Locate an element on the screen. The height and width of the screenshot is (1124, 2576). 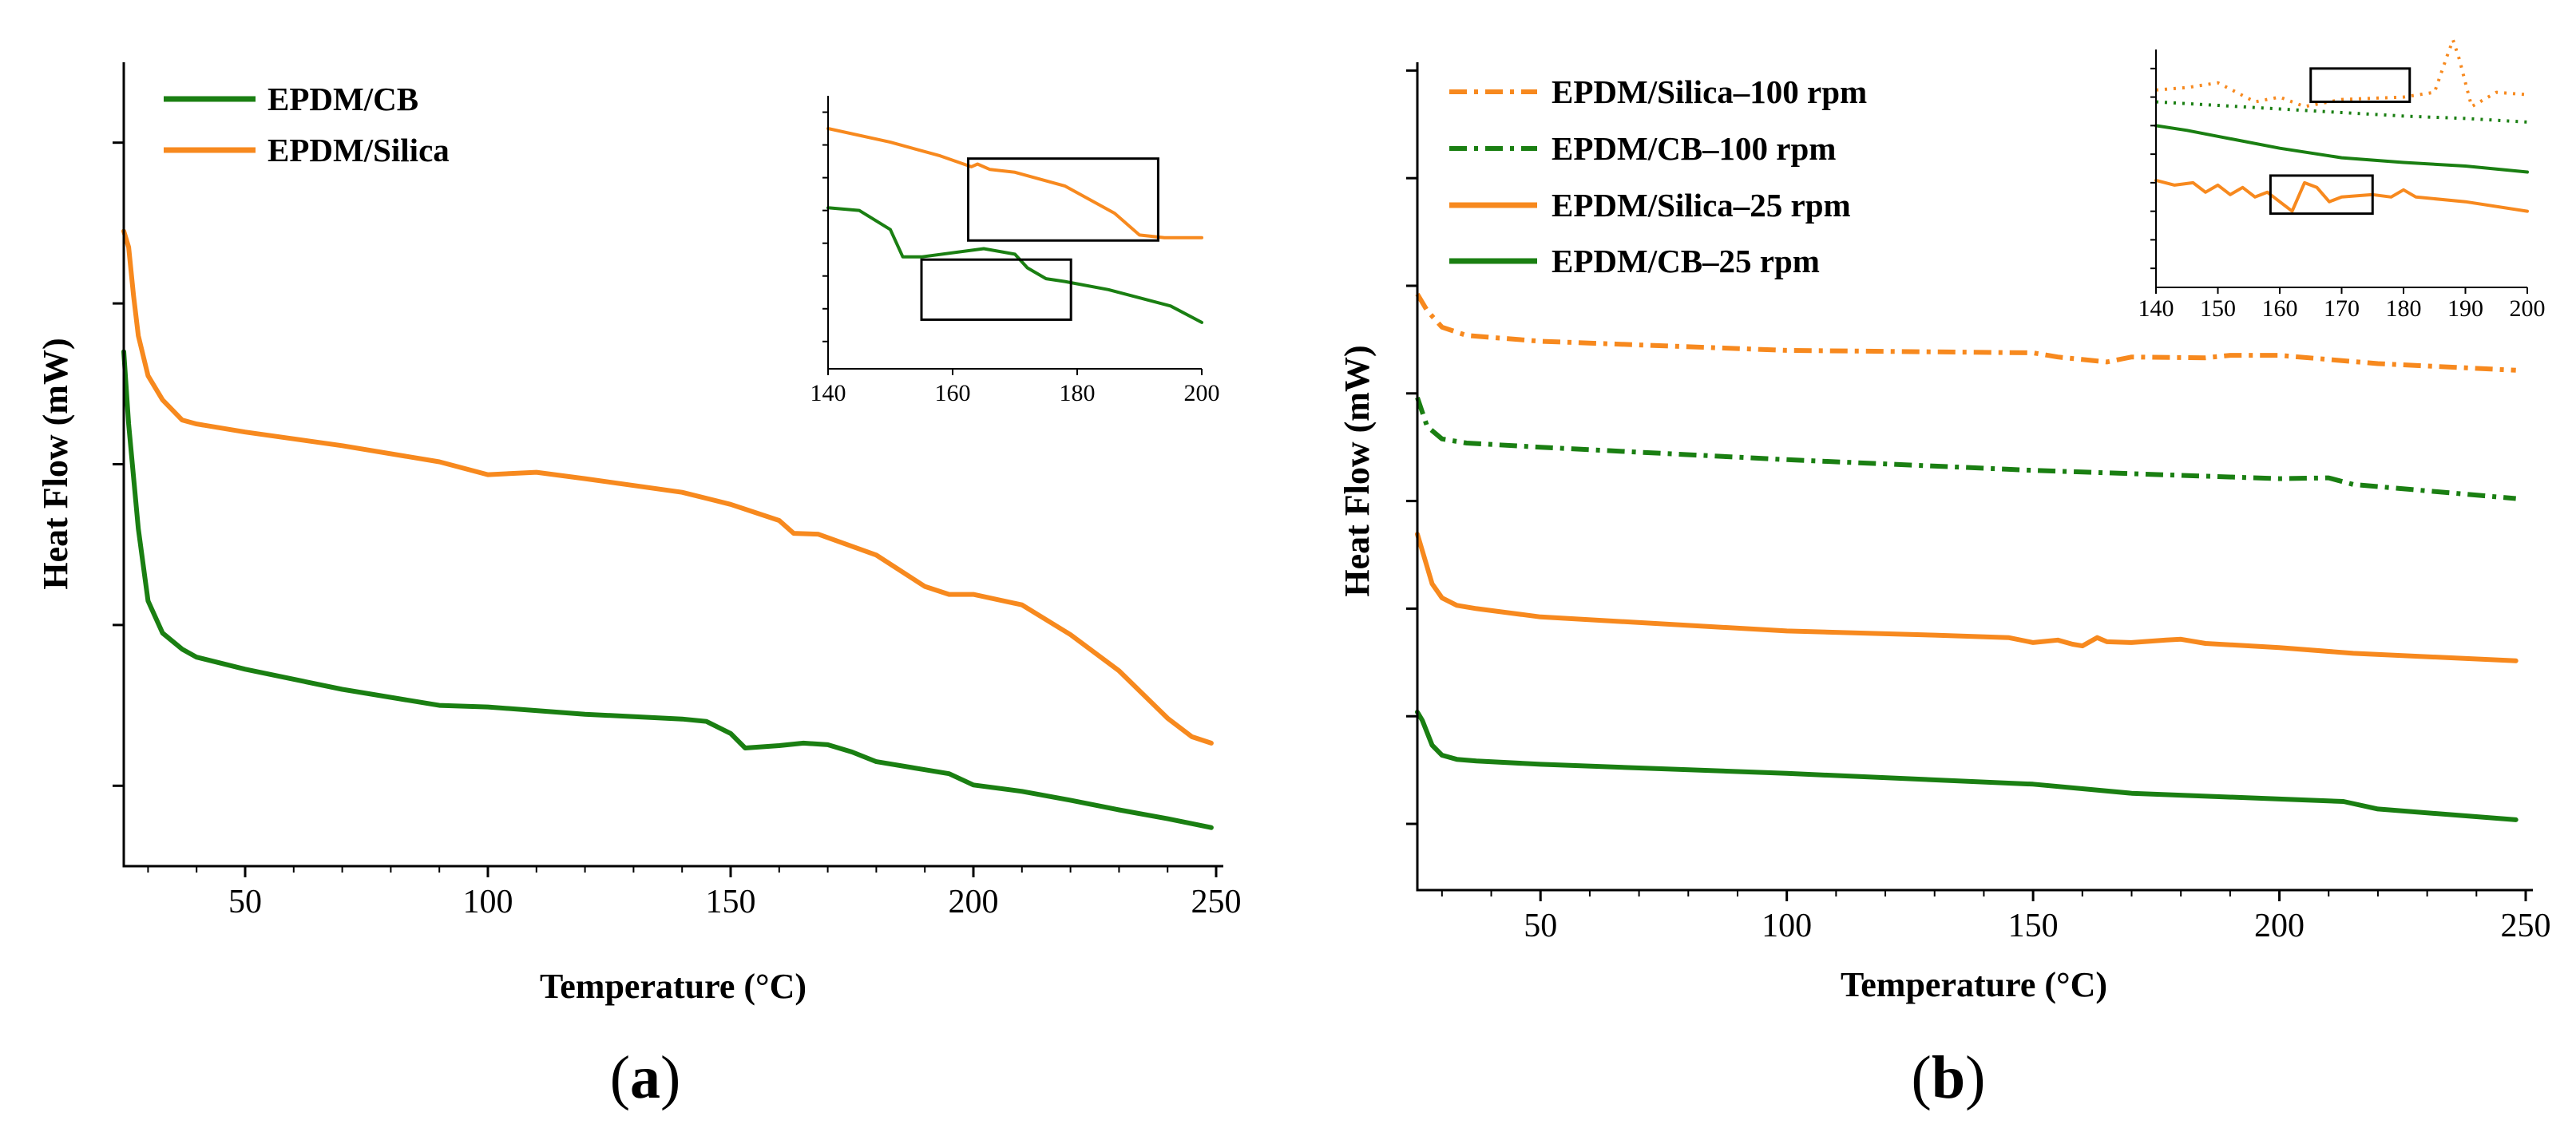
panel-a-inset-x-tick-label: 140 is located at coordinates (828, 393).